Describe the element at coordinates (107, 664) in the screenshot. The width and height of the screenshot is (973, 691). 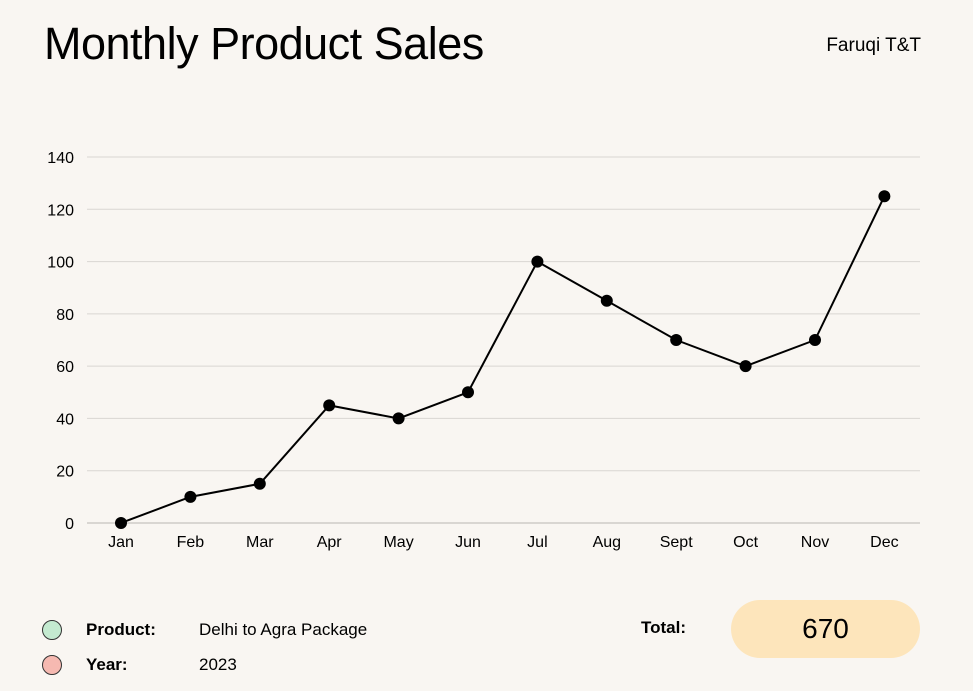
I see `year-label: Year:` at that location.